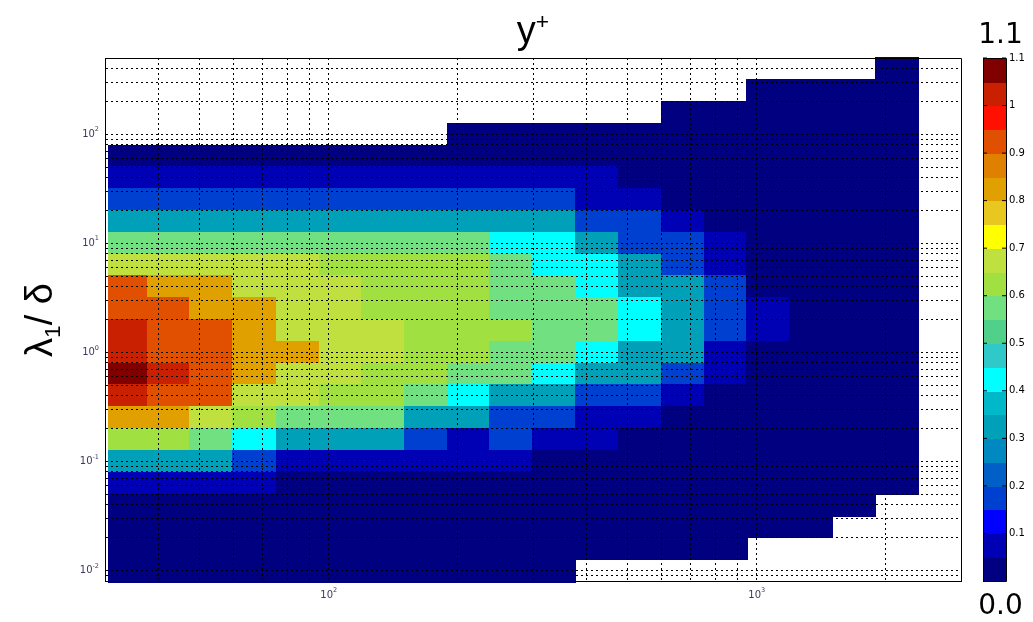 The width and height of the screenshot is (1033, 622). I want to click on color-bar-label: 0.4, so click(1017, 390).